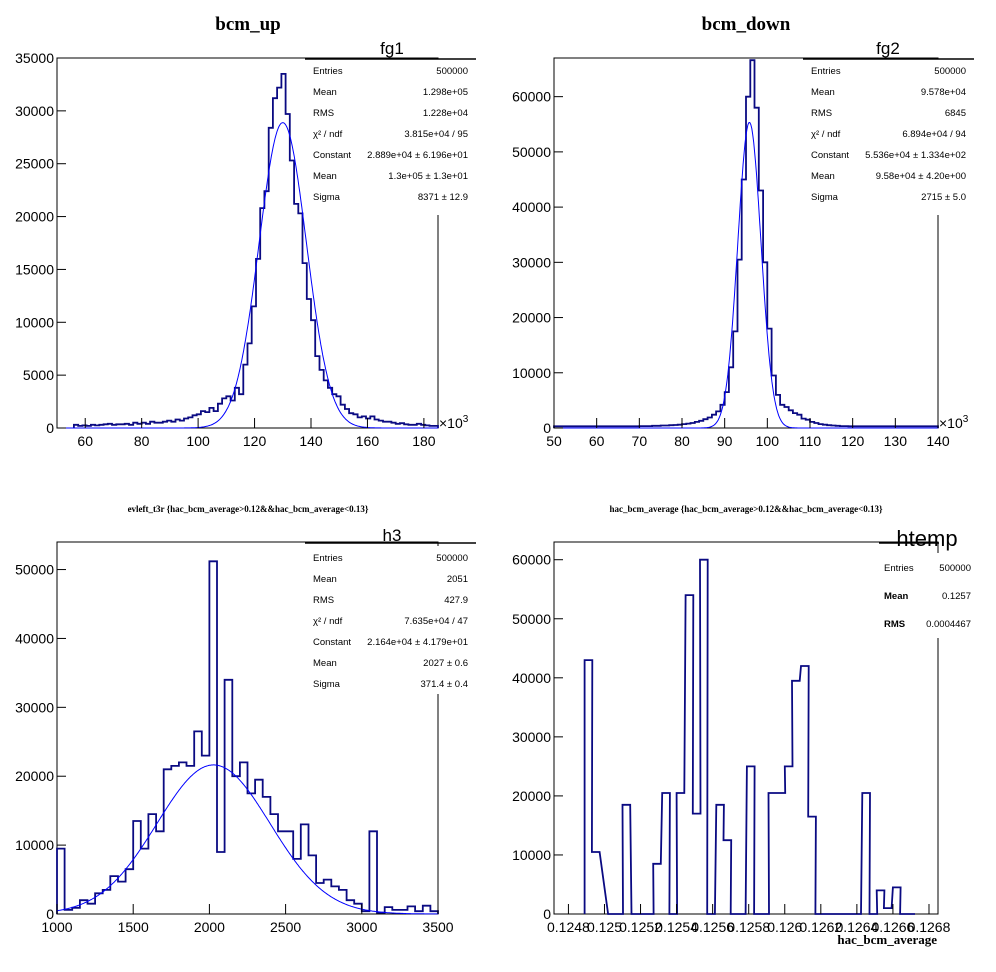 The image size is (996, 972). I want to click on stats-value: 0.0004467, so click(948, 624).